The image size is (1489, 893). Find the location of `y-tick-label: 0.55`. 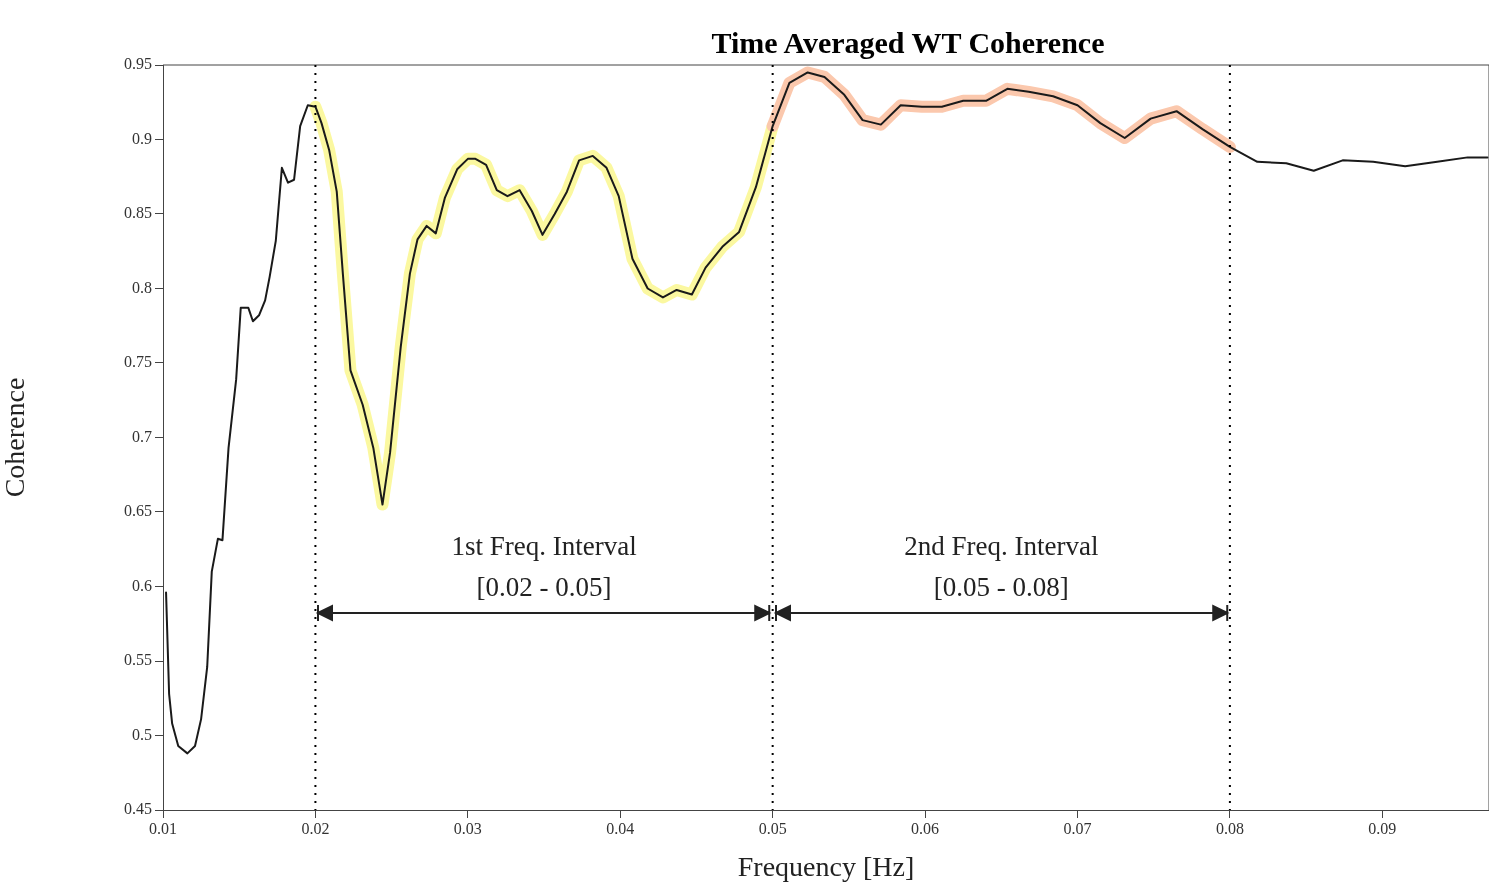

y-tick-label: 0.55 is located at coordinates (138, 660).